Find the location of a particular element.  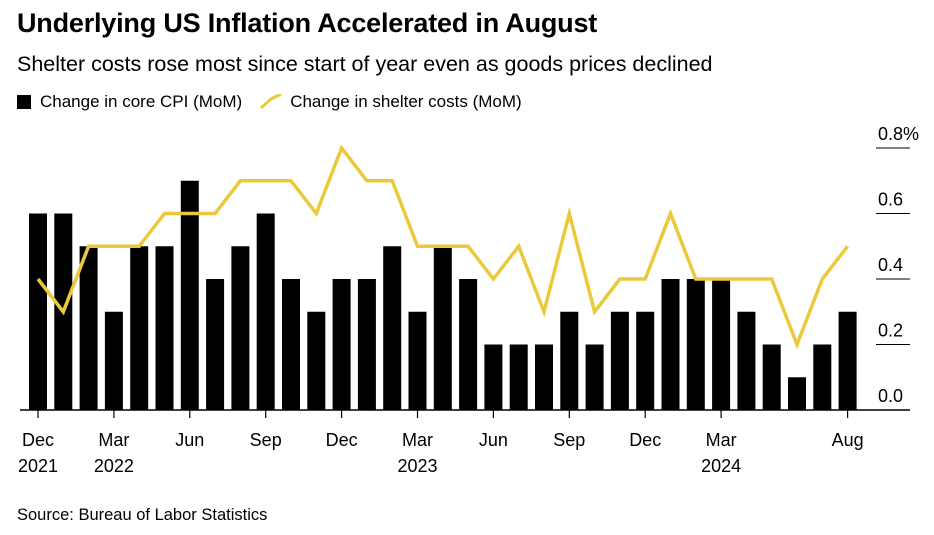

x-tick-year-label: 2021 is located at coordinates (38, 466).